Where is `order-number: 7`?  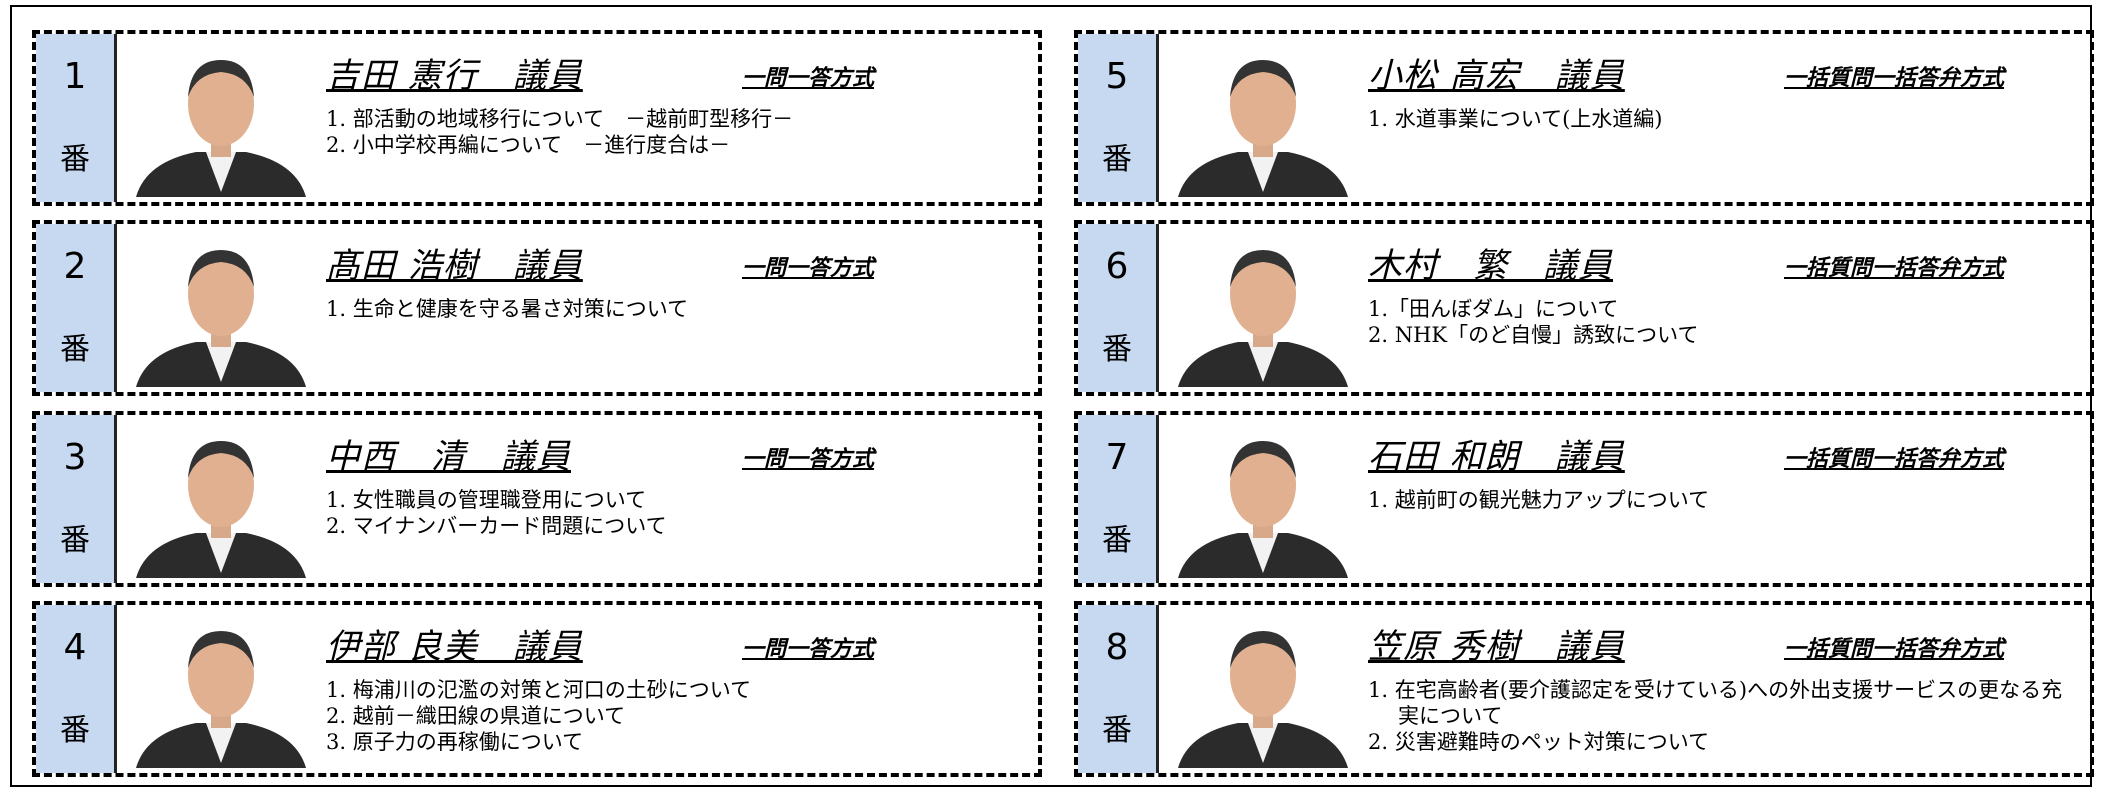 order-number: 7 is located at coordinates (1117, 457).